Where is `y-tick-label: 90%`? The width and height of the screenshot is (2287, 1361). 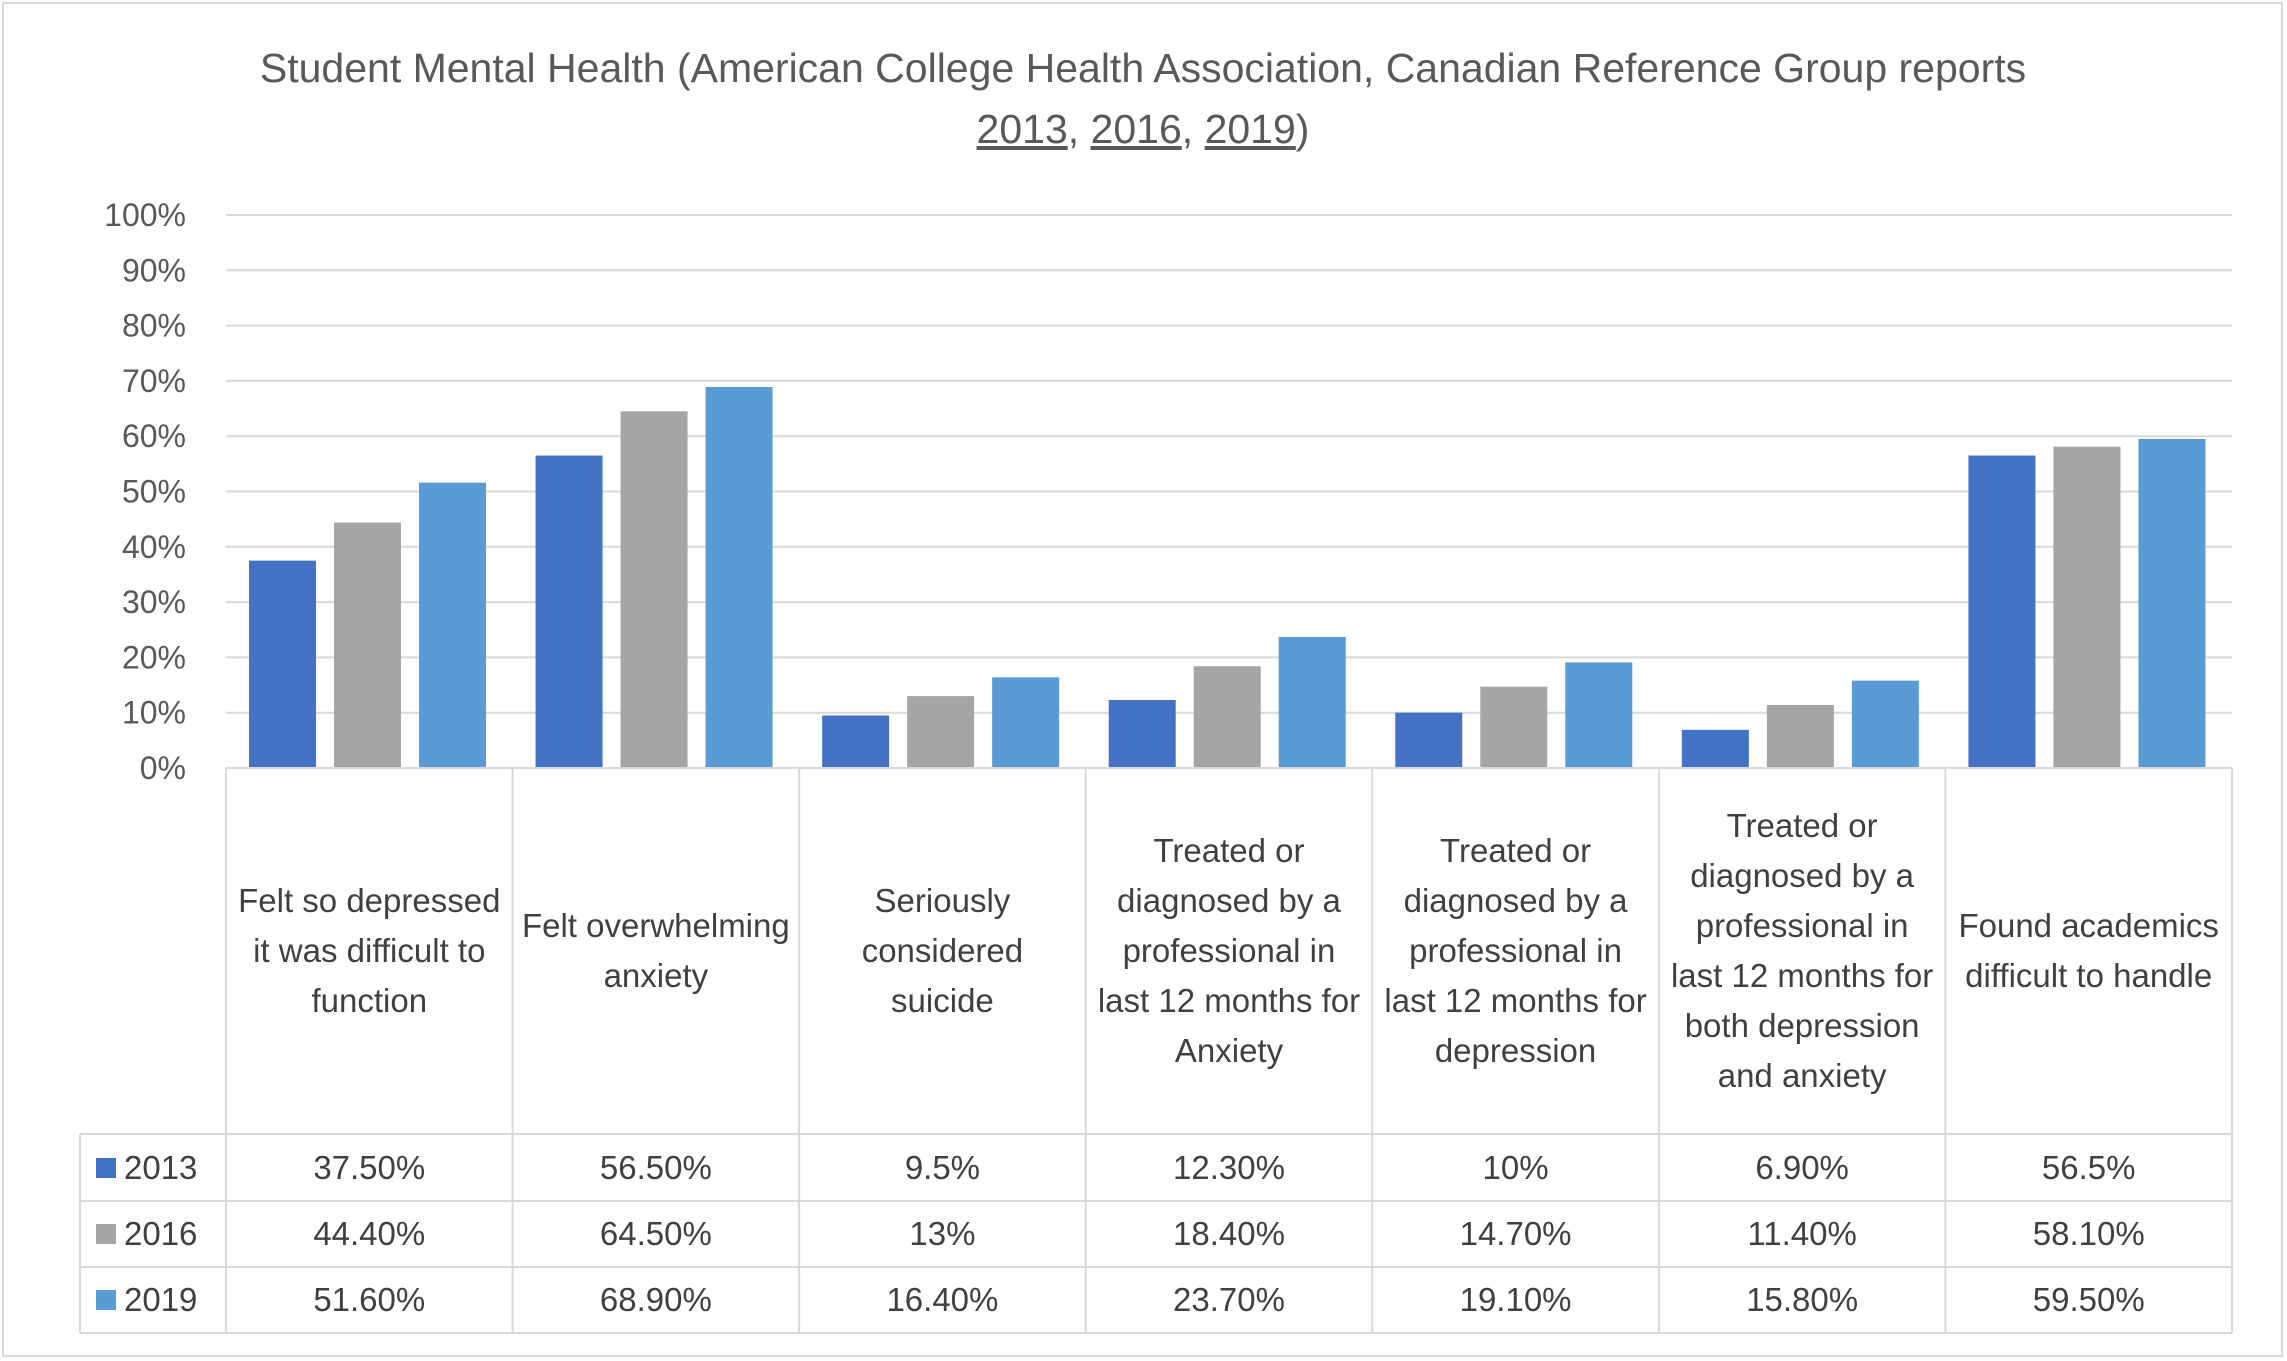 y-tick-label: 90% is located at coordinates (154, 270).